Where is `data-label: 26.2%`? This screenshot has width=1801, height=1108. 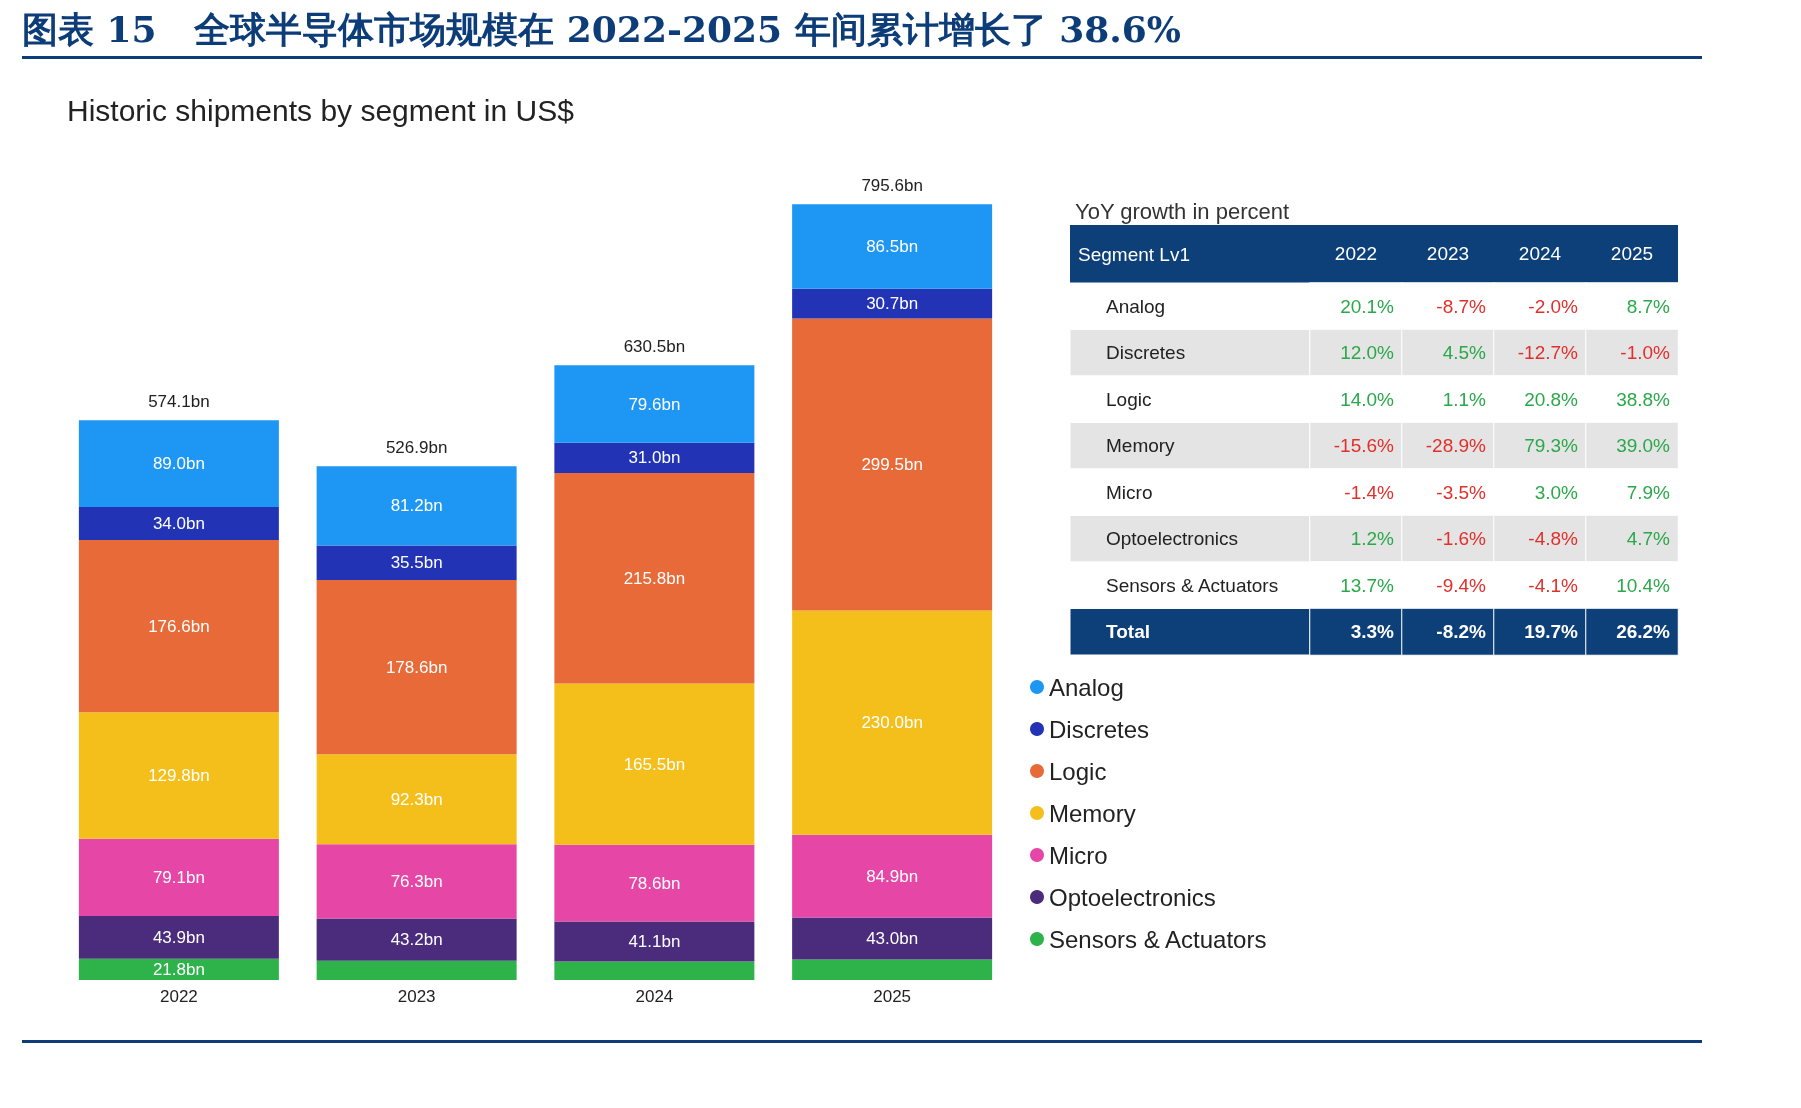
data-label: 26.2% is located at coordinates (1643, 632).